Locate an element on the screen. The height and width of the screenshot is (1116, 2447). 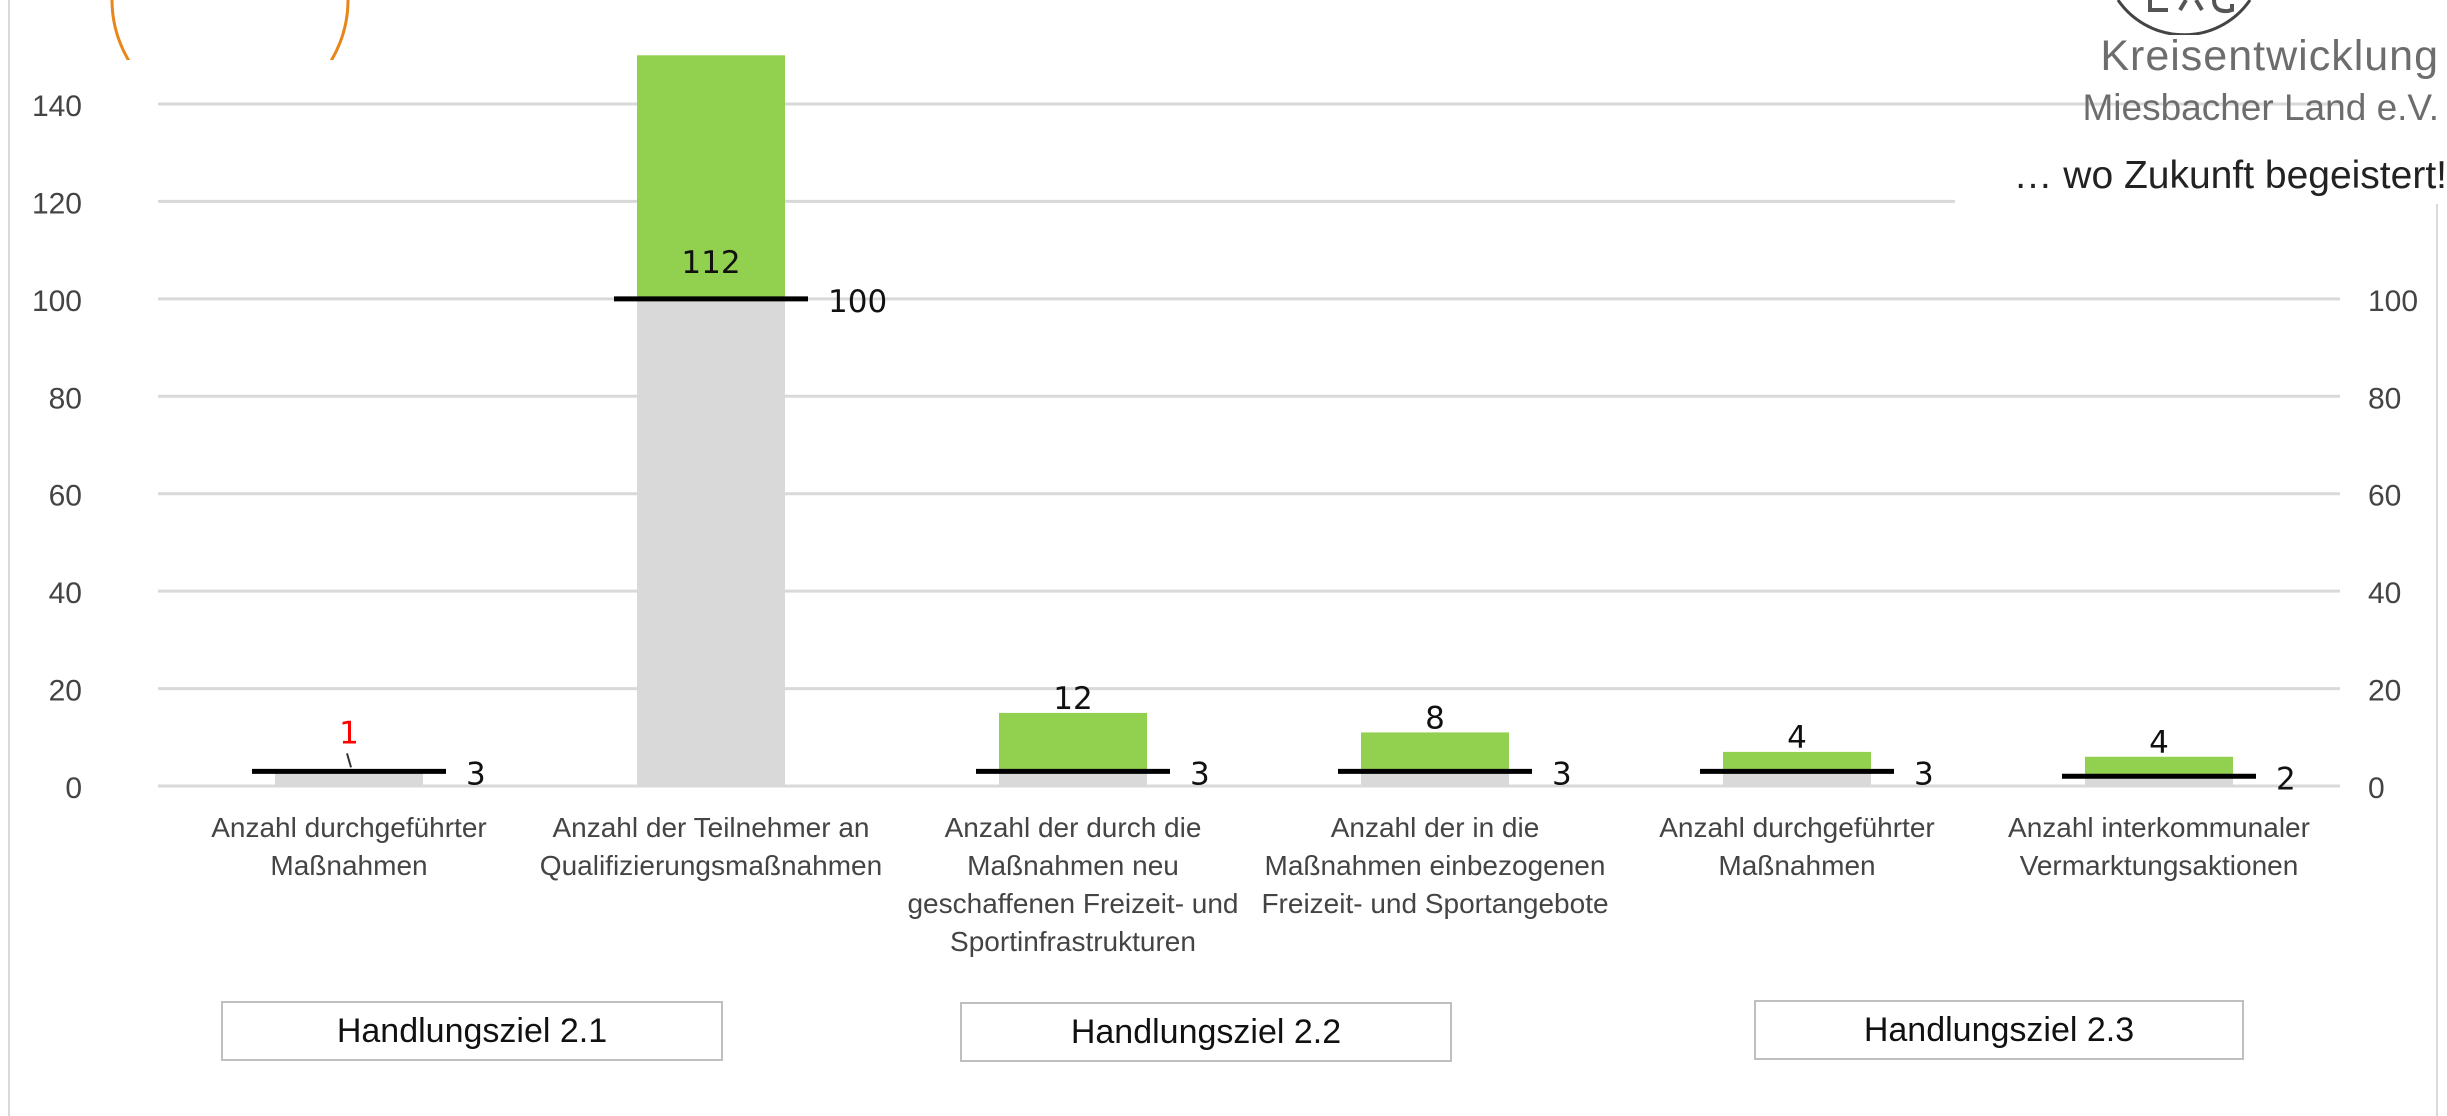
lag-logo is located at coordinates (2184, 17).